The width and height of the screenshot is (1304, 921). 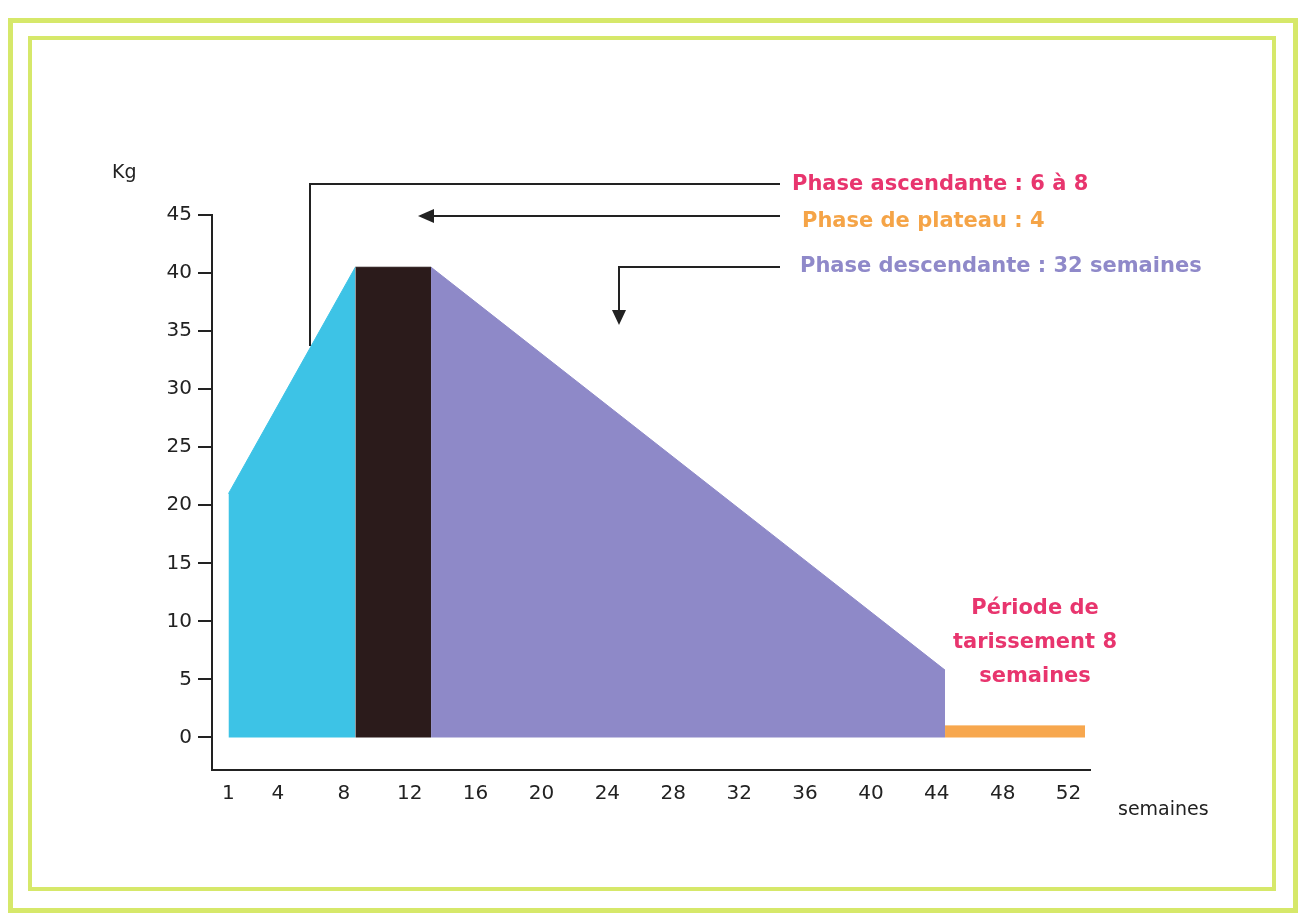 I want to click on x-tick-label: 4, so click(x=278, y=792).